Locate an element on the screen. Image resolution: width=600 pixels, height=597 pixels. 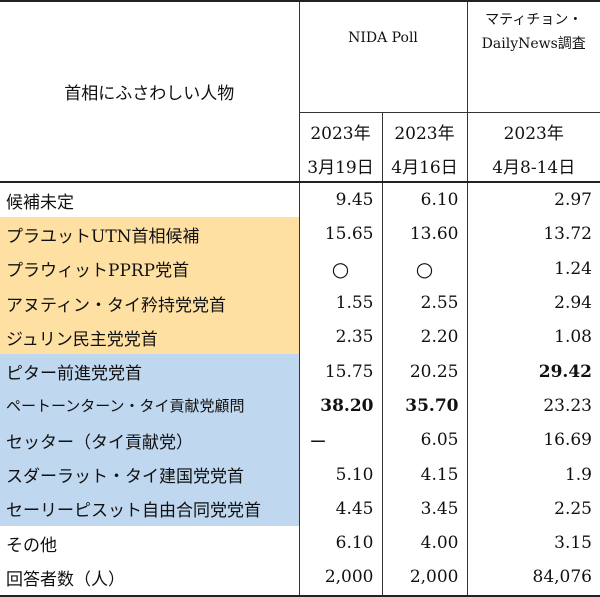
row-value: 15.65 is located at coordinates (340, 234).